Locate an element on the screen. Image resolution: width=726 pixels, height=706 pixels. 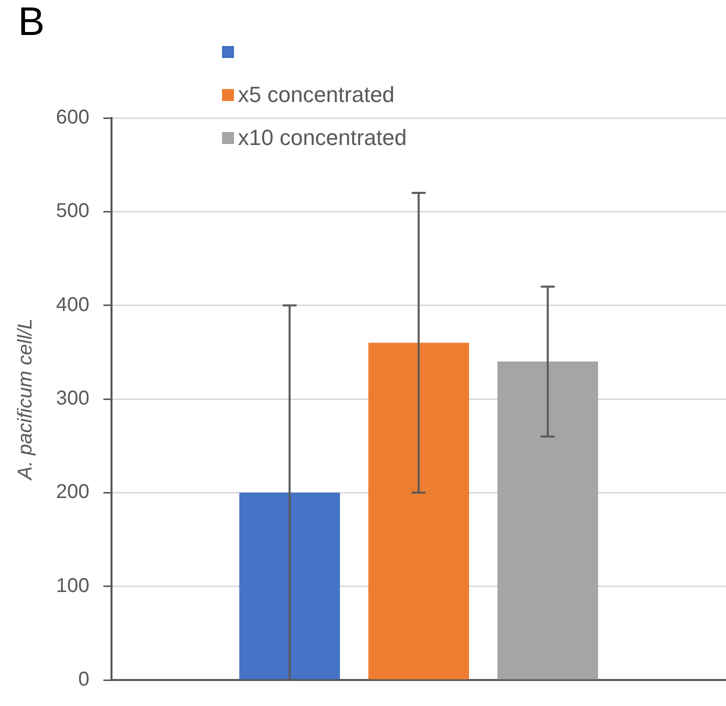
legend-label: x10 concentrated is located at coordinates (322, 137).